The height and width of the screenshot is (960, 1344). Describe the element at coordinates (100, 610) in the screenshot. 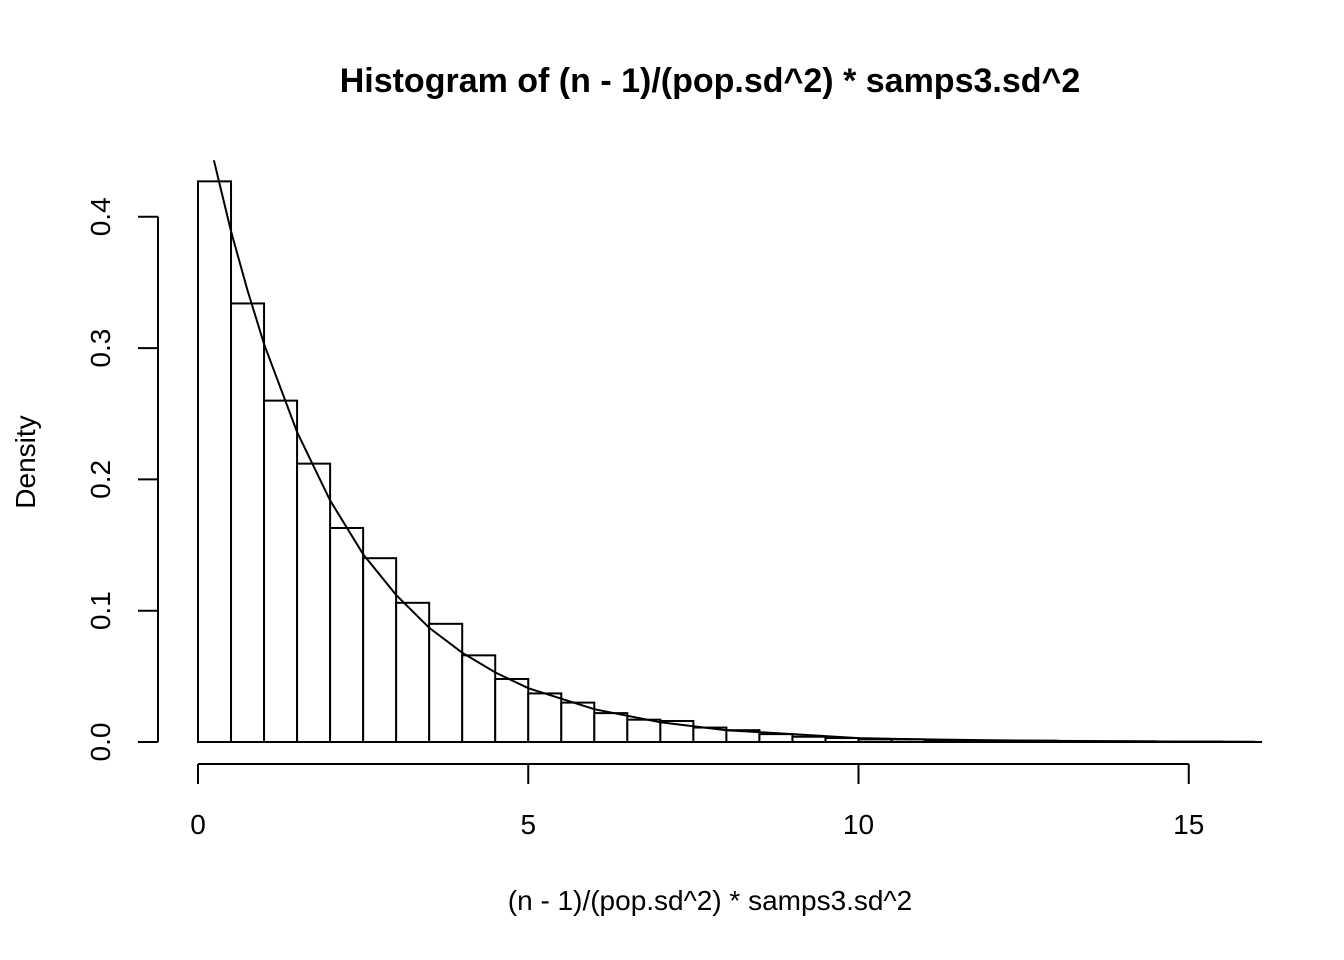

I see `y-tick-label: 0.1` at that location.